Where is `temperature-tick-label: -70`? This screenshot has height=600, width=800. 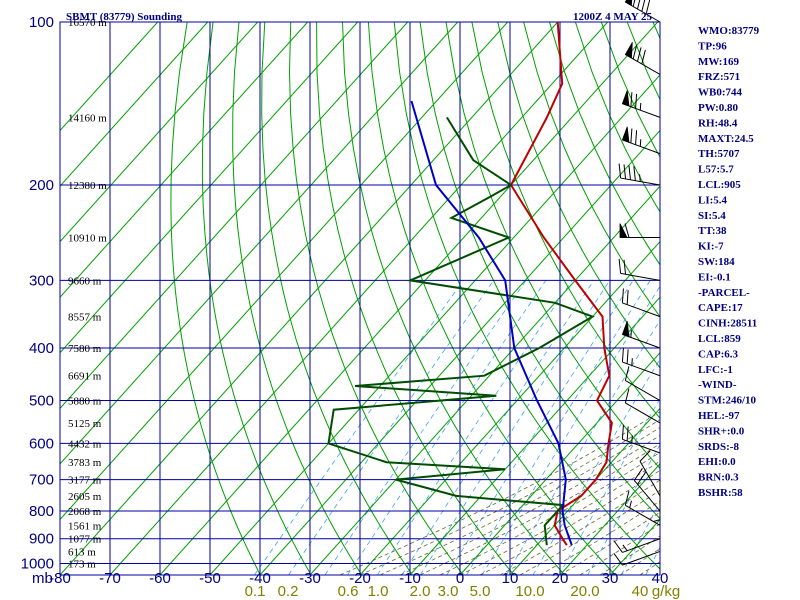
temperature-tick-label: -70 is located at coordinates (110, 578).